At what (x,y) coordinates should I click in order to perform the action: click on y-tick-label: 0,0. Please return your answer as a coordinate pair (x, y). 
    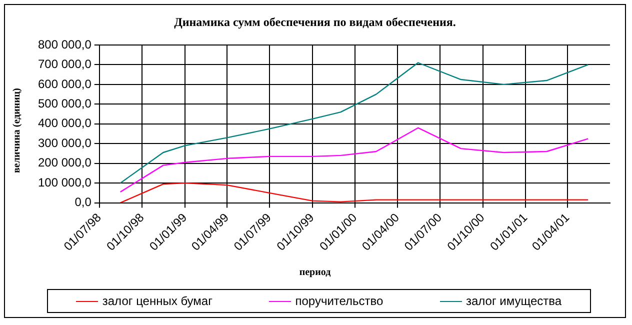
    Looking at the image, I should click on (83, 202).